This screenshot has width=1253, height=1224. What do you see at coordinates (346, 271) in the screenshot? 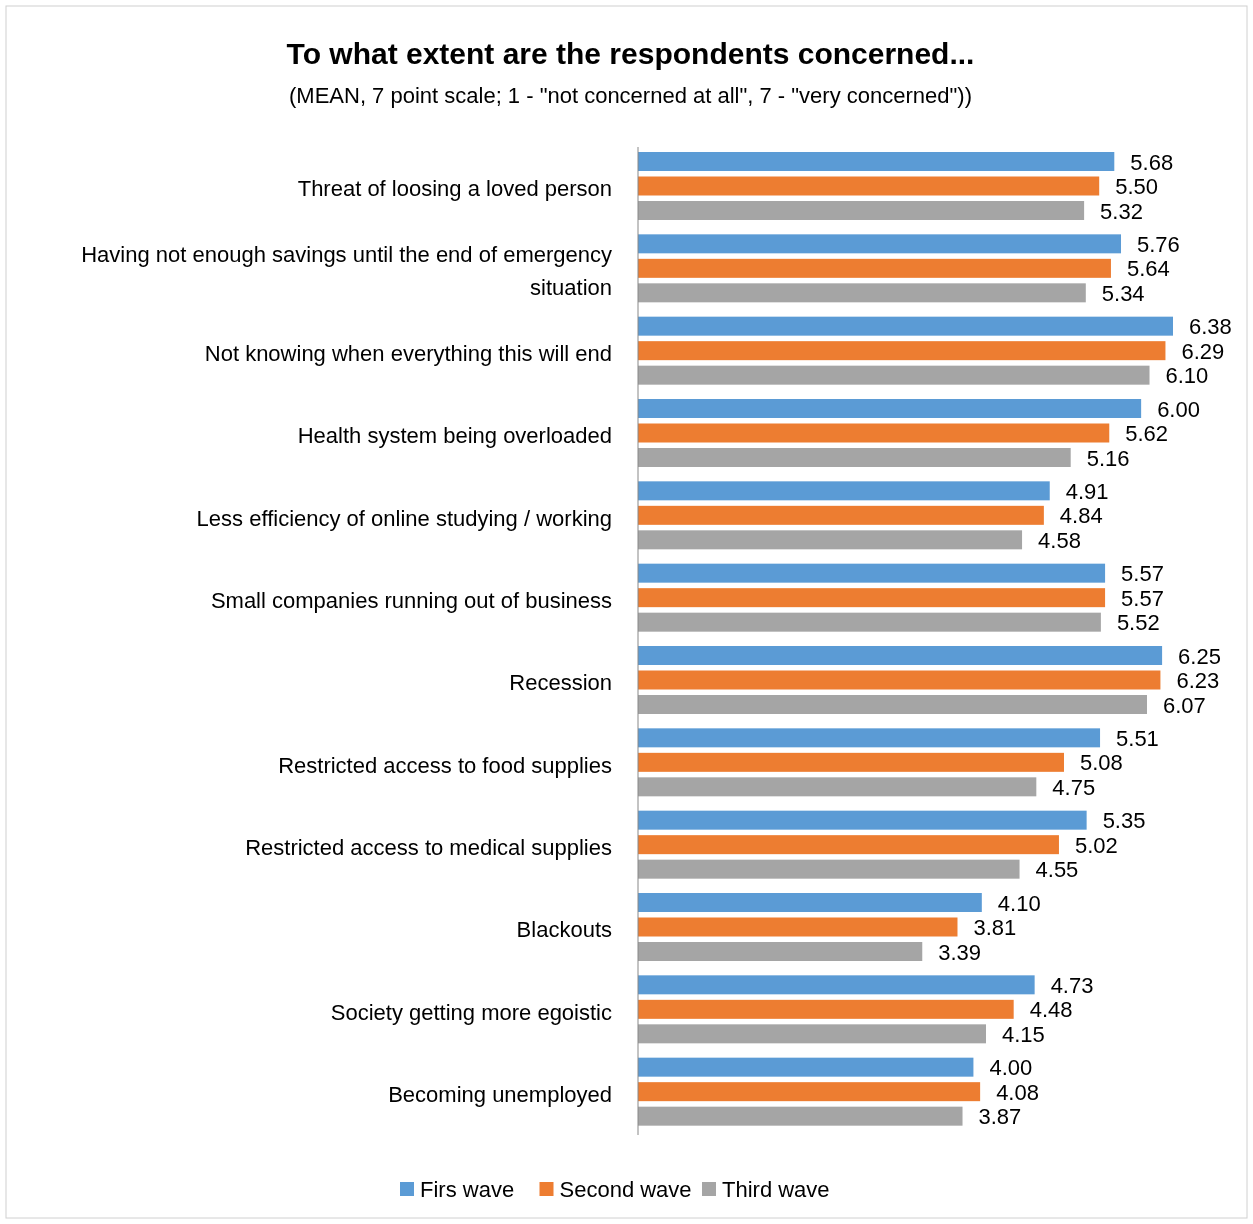
I see `y-tick-label: Having not enough savings until the end of emergency situation` at bounding box center [346, 271].